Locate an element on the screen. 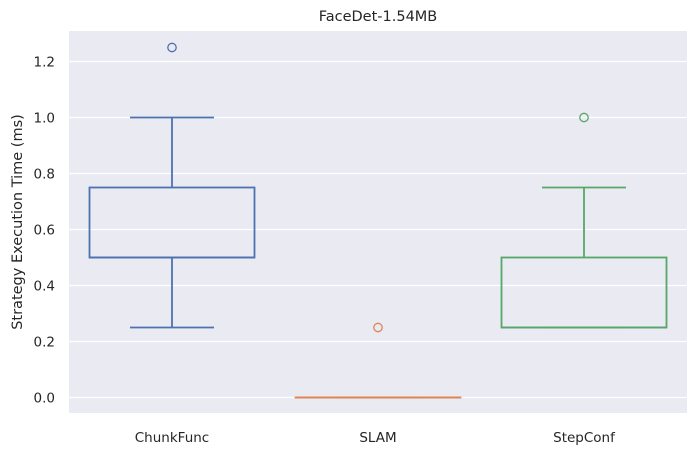 Image resolution: width=698 pixels, height=453 pixels. y-tick-label: 0.6 is located at coordinates (44, 231).